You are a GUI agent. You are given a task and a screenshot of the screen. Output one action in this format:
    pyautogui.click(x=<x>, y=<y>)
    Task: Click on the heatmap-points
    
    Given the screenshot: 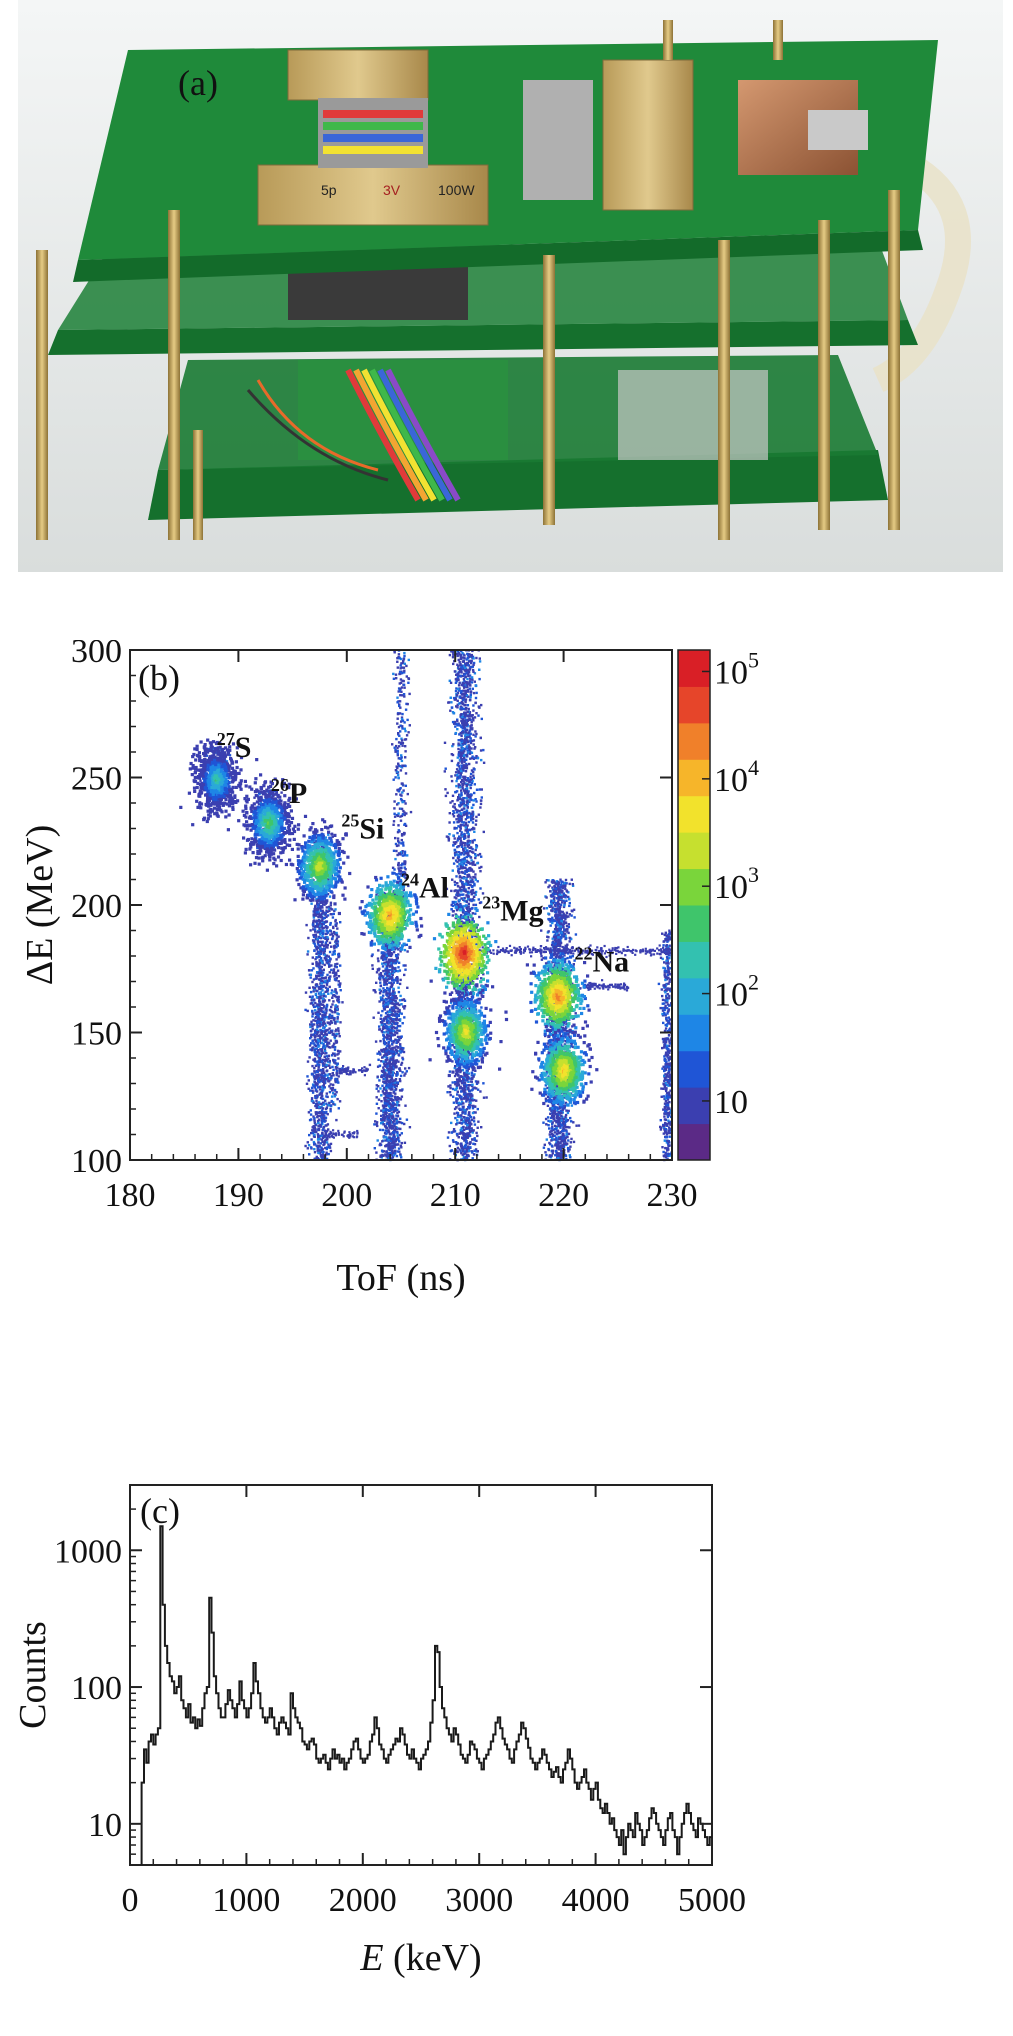 What is the action you would take?
    pyautogui.click(x=426, y=905)
    